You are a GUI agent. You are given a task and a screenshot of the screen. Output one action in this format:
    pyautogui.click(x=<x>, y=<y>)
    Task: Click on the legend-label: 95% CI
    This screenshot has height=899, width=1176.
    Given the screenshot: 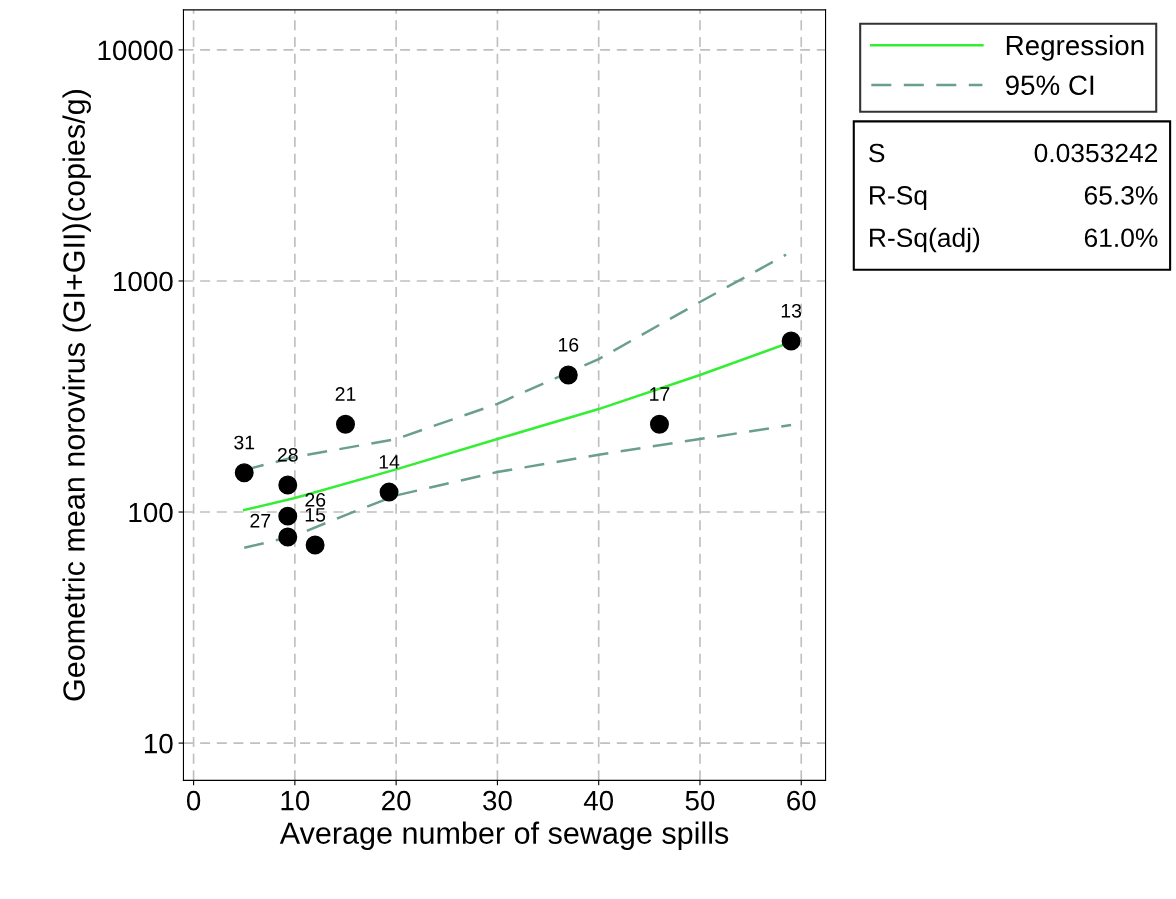 What is the action you would take?
    pyautogui.click(x=1049, y=85)
    